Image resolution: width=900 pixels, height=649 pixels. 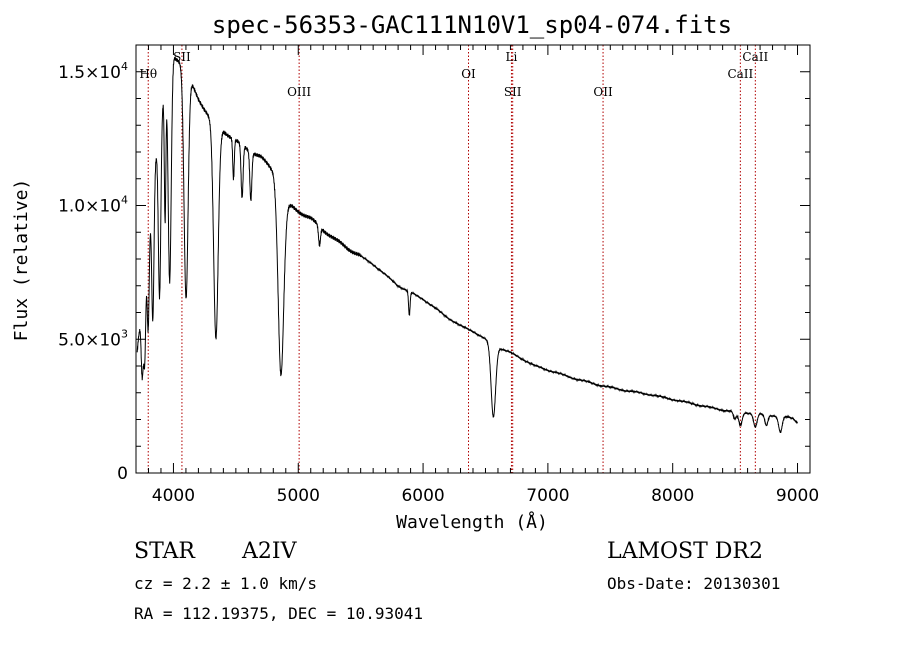 I want to click on reference-line-label: Hθ, so click(x=148, y=74).